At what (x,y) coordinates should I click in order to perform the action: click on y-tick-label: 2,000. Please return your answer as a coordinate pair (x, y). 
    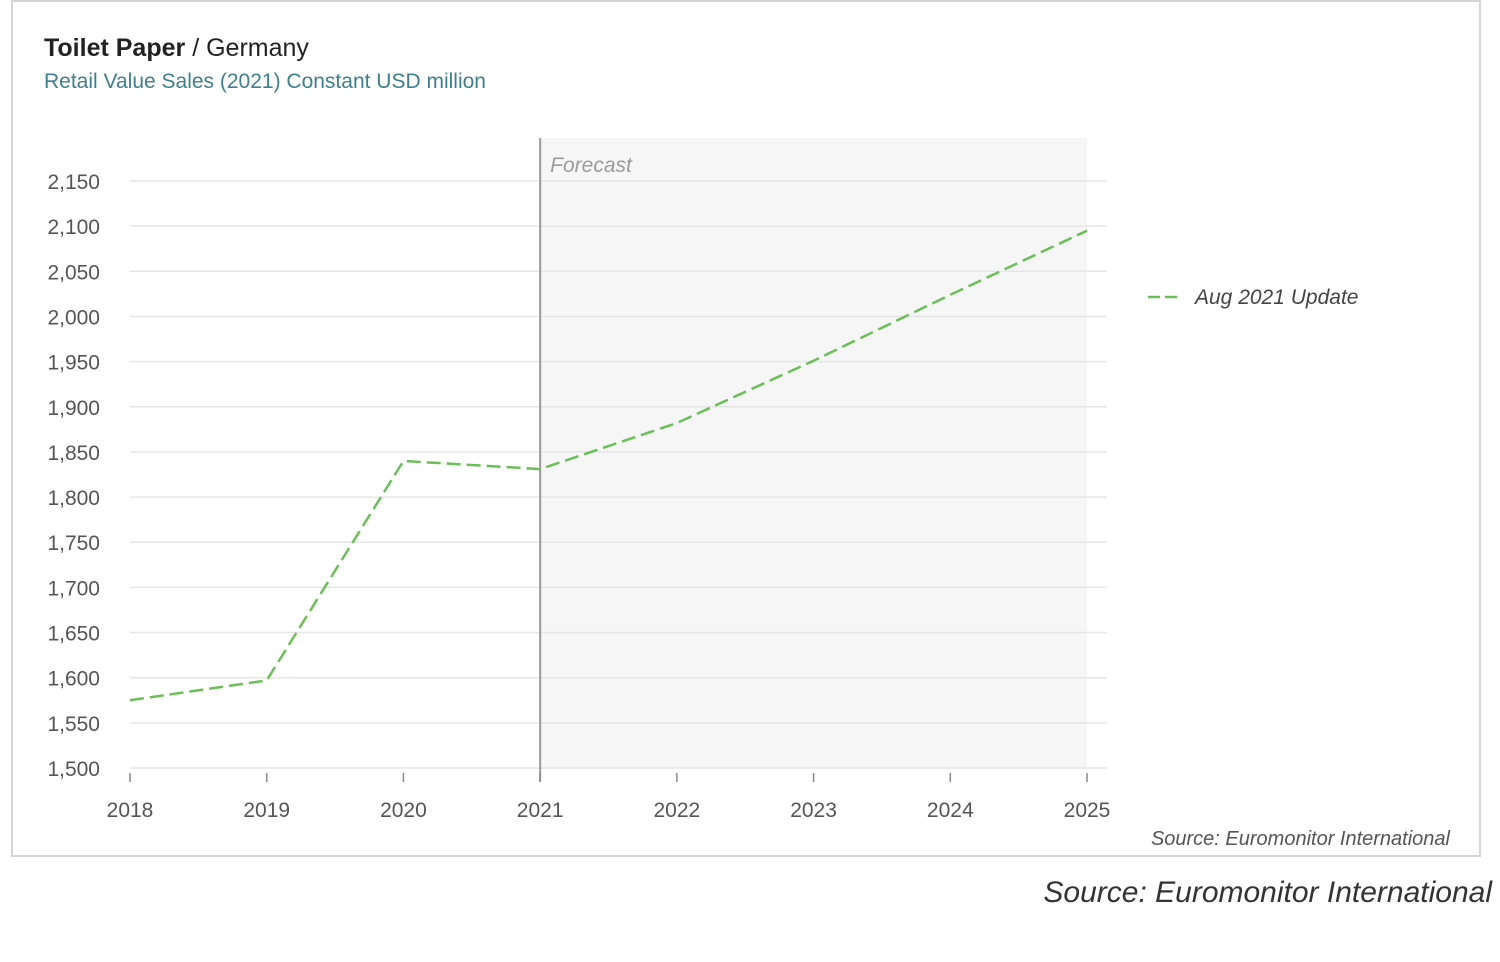
    Looking at the image, I should click on (73, 317).